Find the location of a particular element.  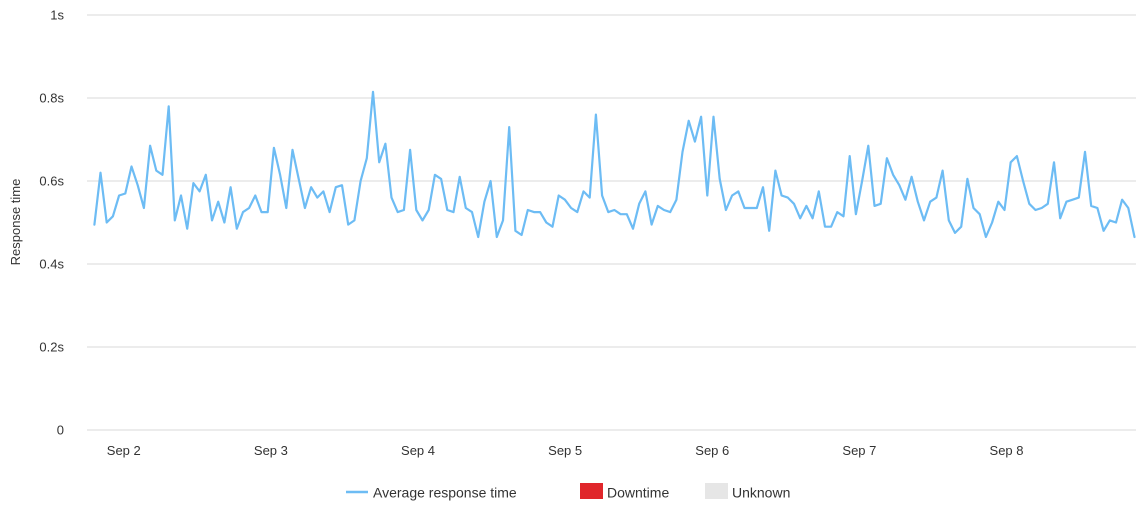

y-tick-label: 1s is located at coordinates (57, 15).